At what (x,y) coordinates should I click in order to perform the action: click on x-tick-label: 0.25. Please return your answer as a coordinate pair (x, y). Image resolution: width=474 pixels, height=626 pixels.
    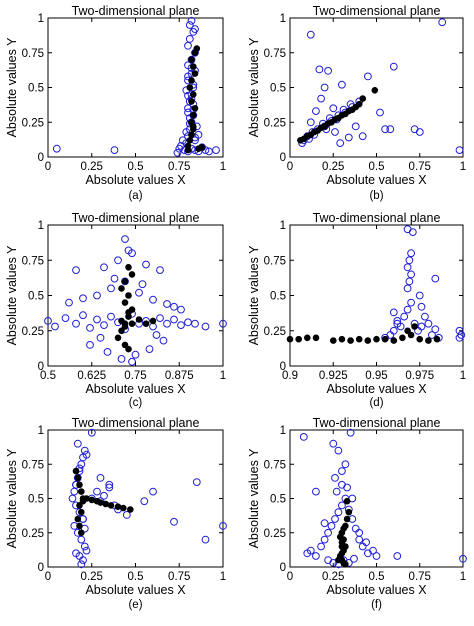
    Looking at the image, I should click on (333, 167).